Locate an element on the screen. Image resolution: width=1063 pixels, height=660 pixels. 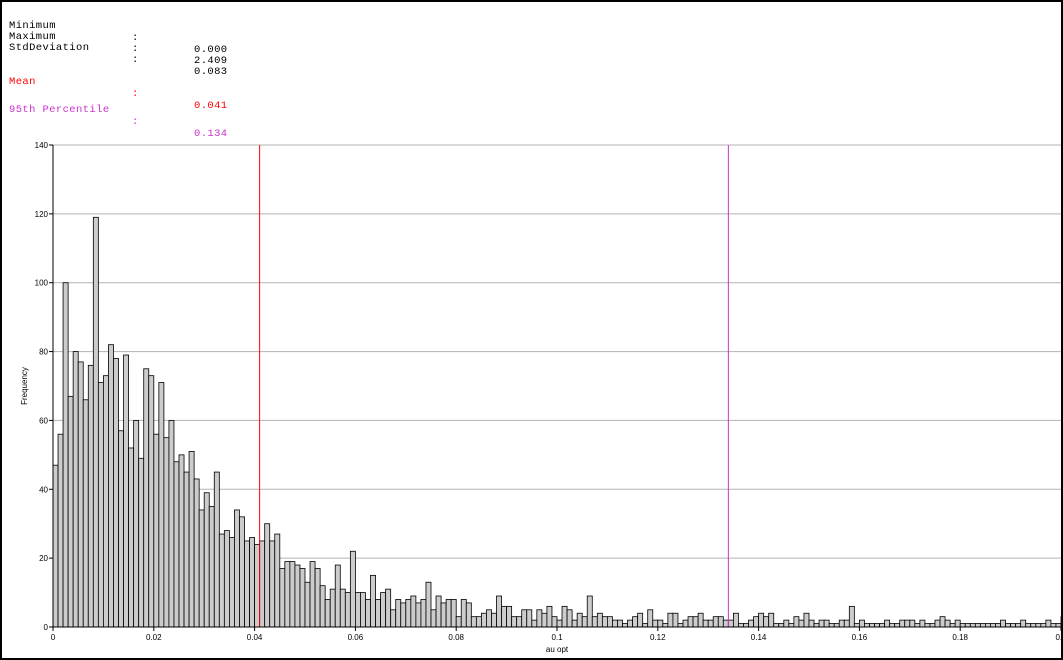
stat-value-stddeviation: 0.083 is located at coordinates (211, 72).